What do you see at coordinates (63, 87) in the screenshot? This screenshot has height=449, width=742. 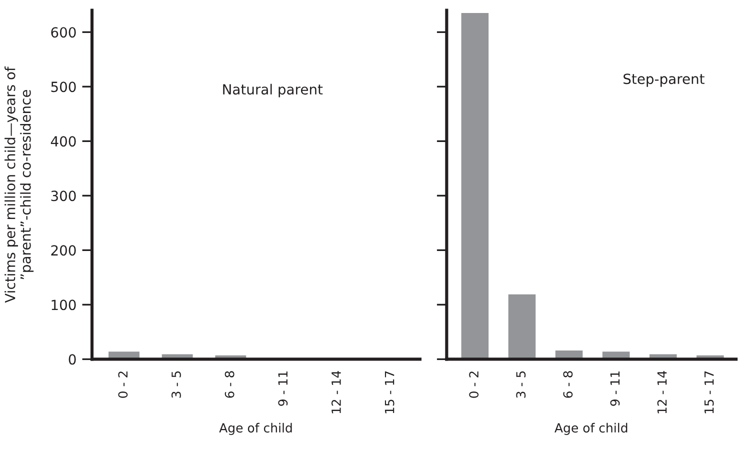 I see `y-tick-label: 500` at bounding box center [63, 87].